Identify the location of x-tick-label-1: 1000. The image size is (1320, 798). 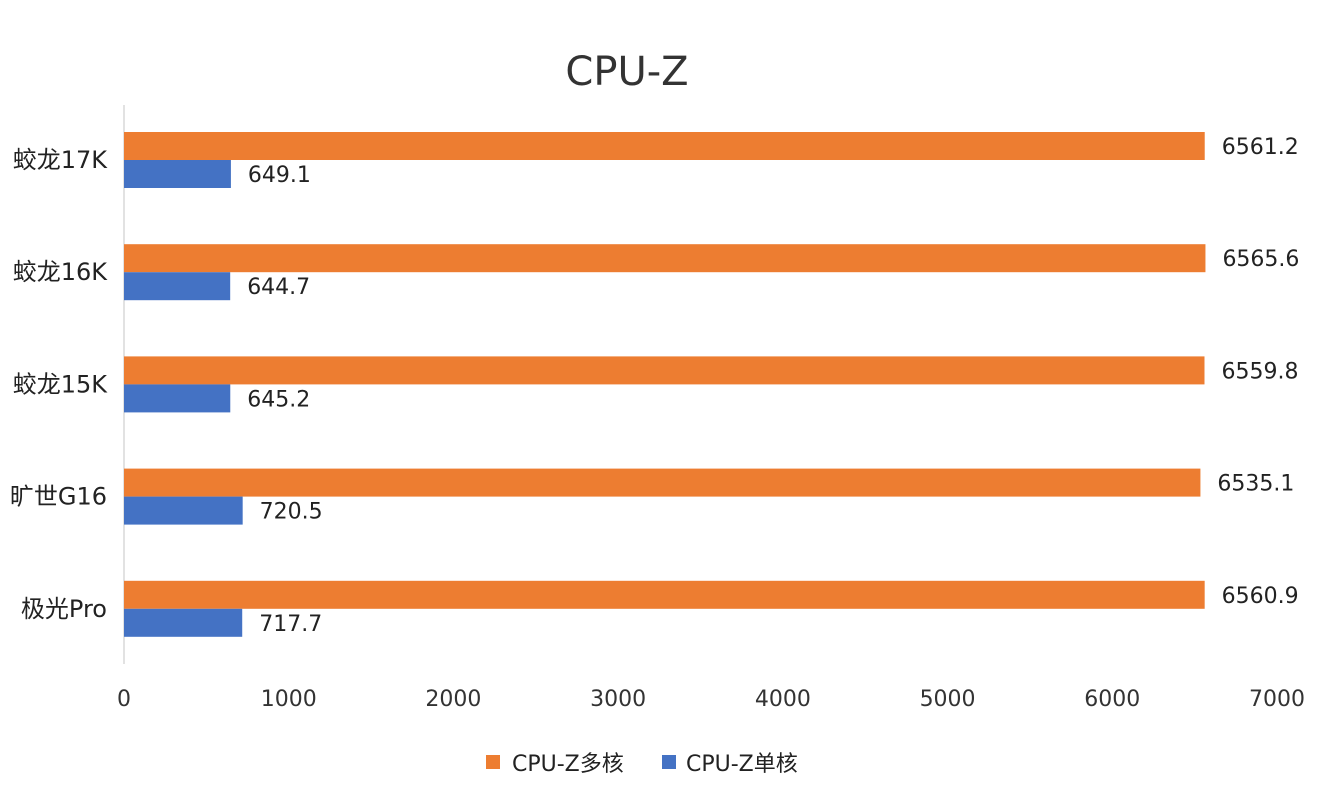
(289, 699).